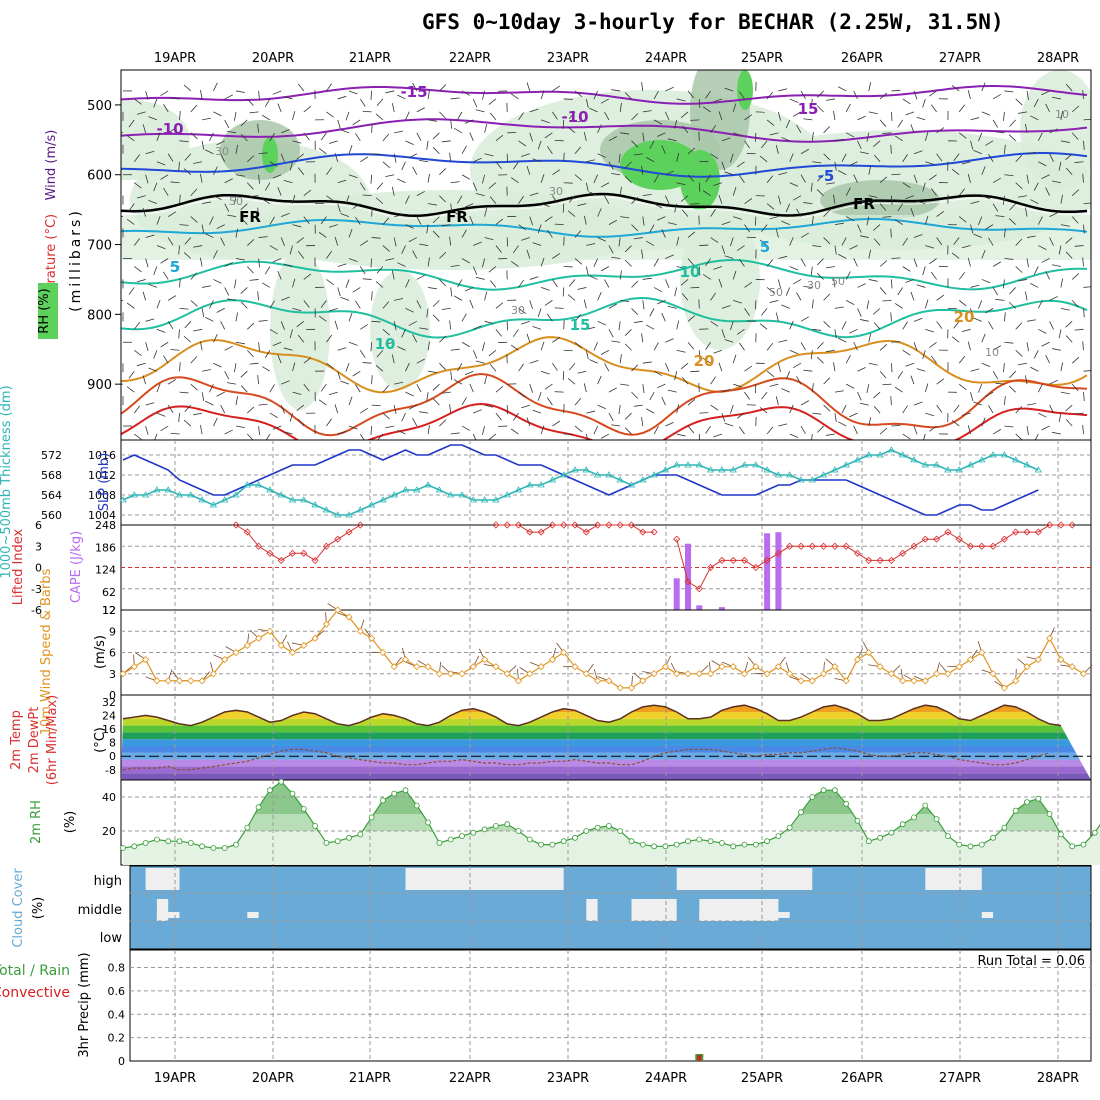  What do you see at coordinates (762, 58) in the screenshot?
I see `date-label-top: 25APR` at bounding box center [762, 58].